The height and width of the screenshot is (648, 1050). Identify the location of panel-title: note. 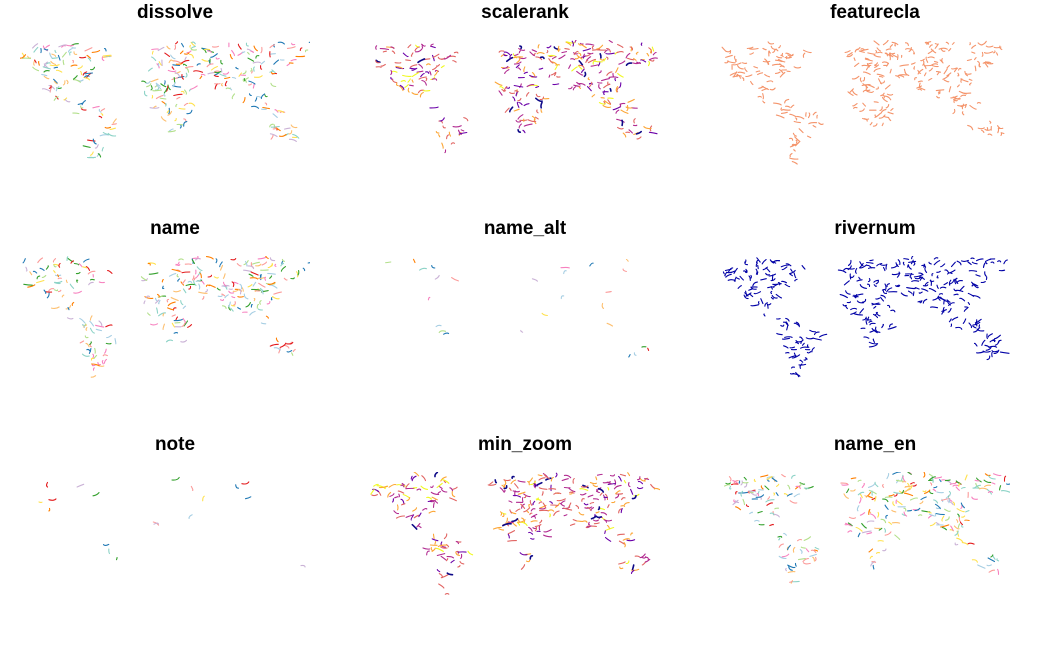
(175, 444).